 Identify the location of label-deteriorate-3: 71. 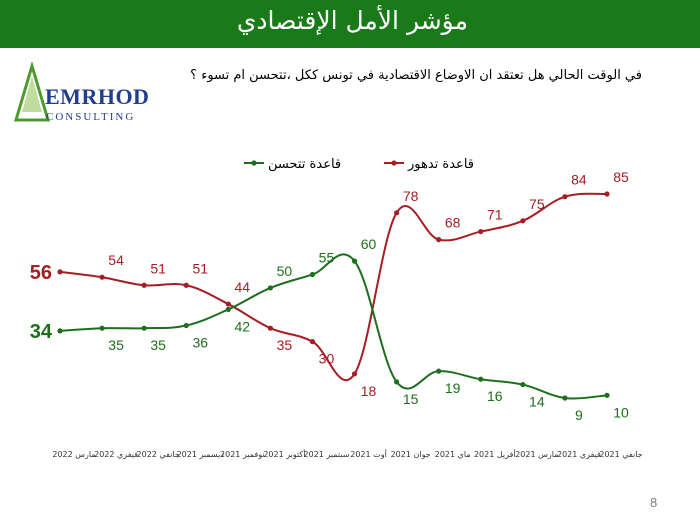
(495, 215).